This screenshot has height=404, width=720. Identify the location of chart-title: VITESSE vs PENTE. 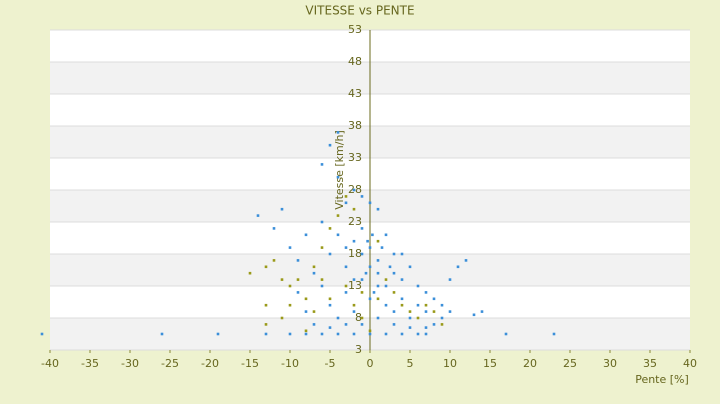
(359, 11).